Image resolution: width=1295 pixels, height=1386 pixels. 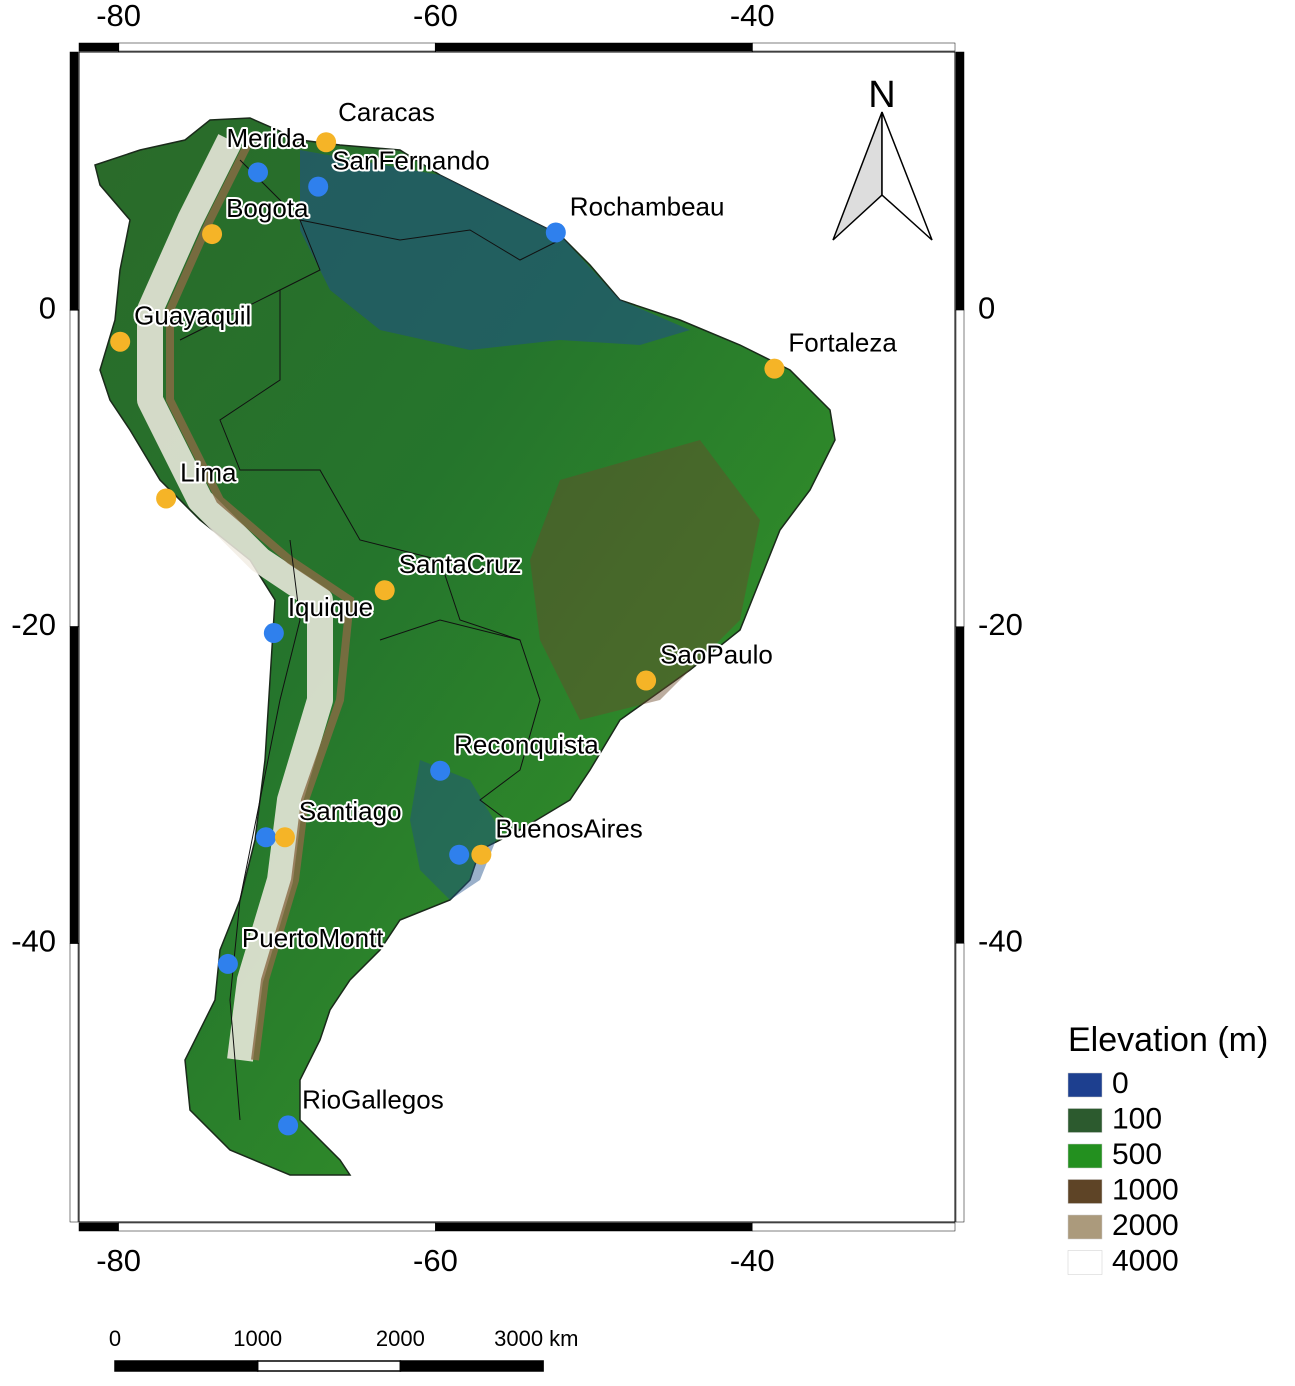 What do you see at coordinates (1120, 1083) in the screenshot?
I see `legend-label: 0` at bounding box center [1120, 1083].